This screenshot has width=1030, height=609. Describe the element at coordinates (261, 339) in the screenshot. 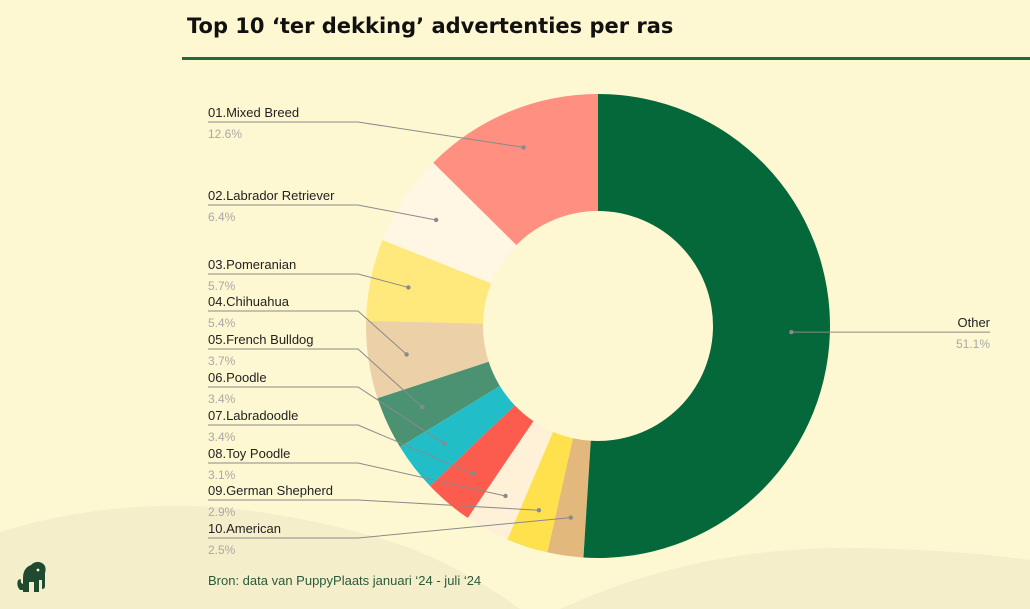

I see `slice-label-french-bulldog: 05.French Bulldog` at that location.